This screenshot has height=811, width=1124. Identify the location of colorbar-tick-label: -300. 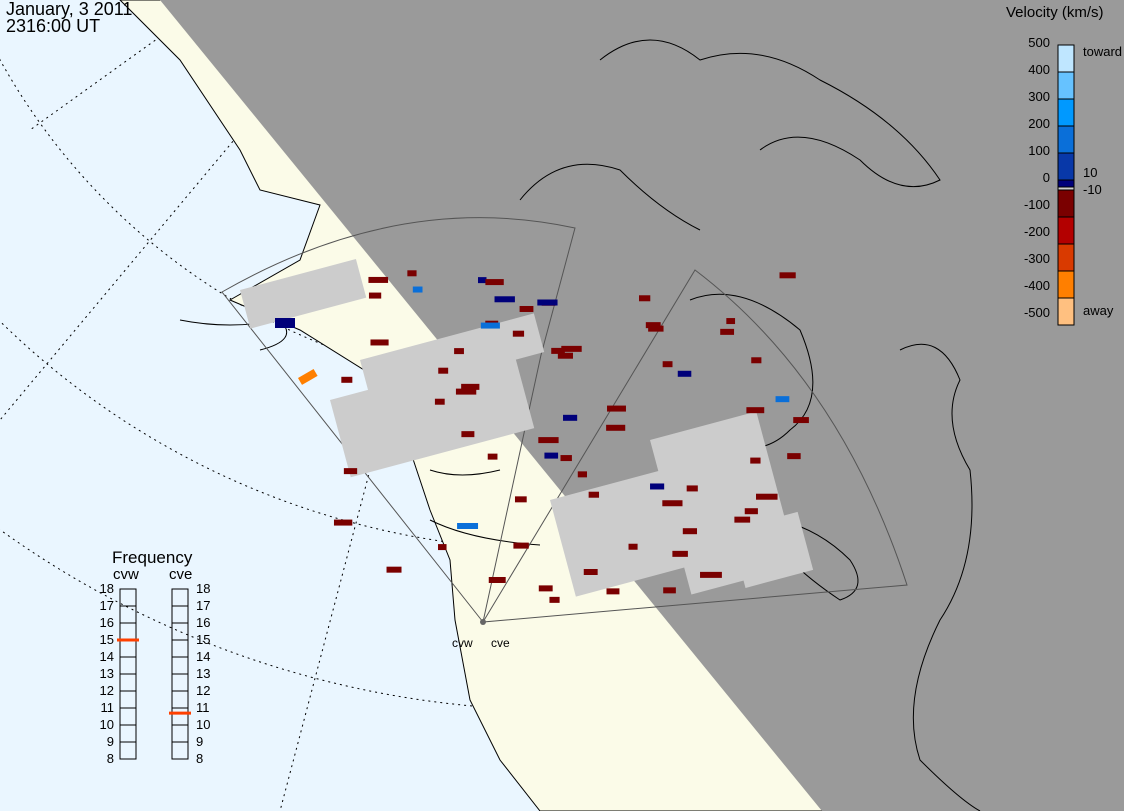
(1036, 258).